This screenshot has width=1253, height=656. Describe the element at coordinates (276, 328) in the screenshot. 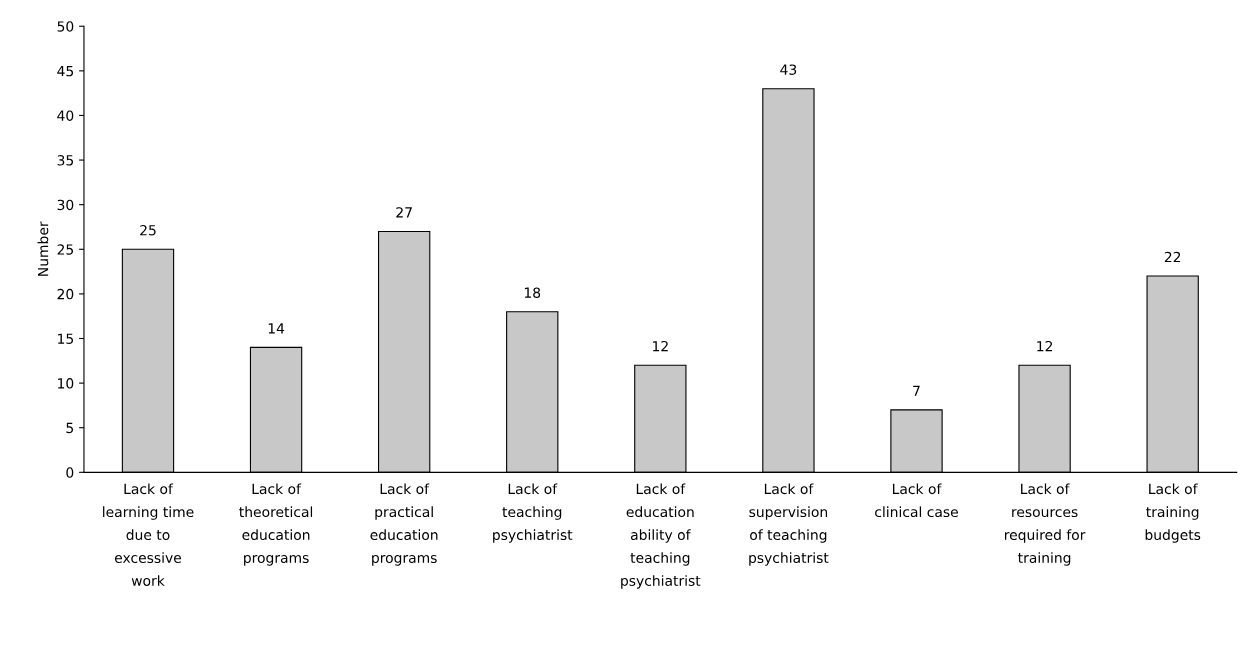

I see `data-label: 14` at that location.